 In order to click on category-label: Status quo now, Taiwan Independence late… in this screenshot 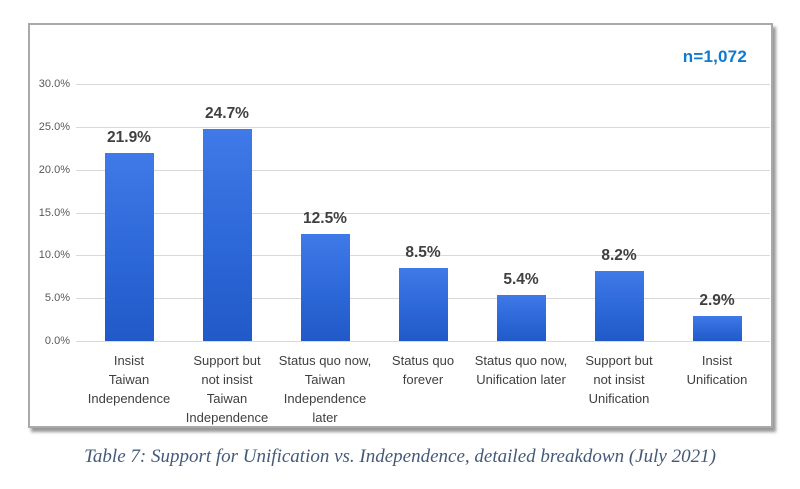, I will do `click(325, 389)`.